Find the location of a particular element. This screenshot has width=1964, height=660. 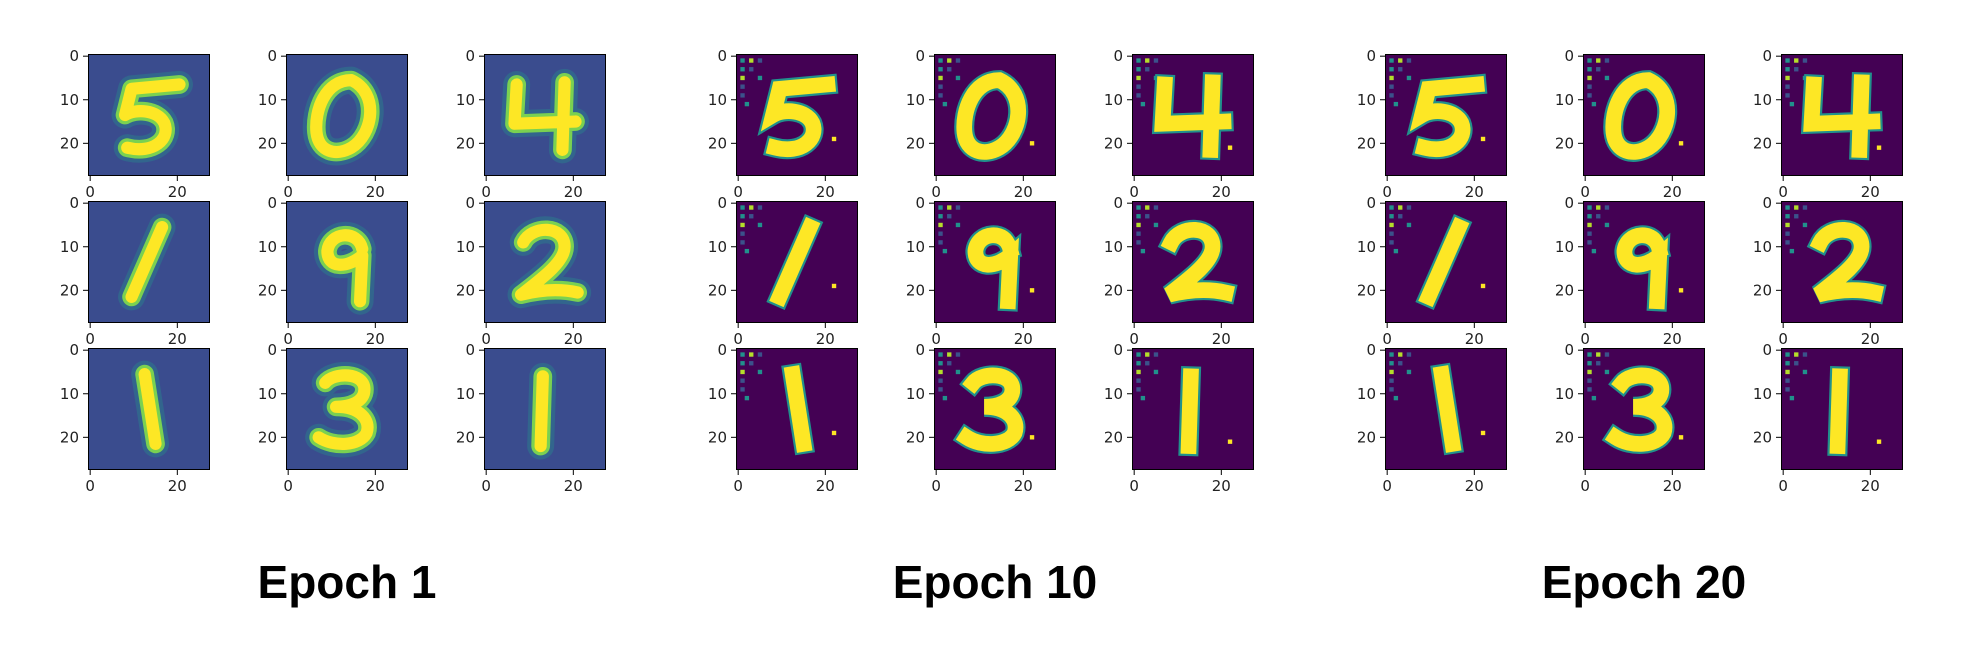

epoch-label: Epoch 10 is located at coordinates (995, 582).